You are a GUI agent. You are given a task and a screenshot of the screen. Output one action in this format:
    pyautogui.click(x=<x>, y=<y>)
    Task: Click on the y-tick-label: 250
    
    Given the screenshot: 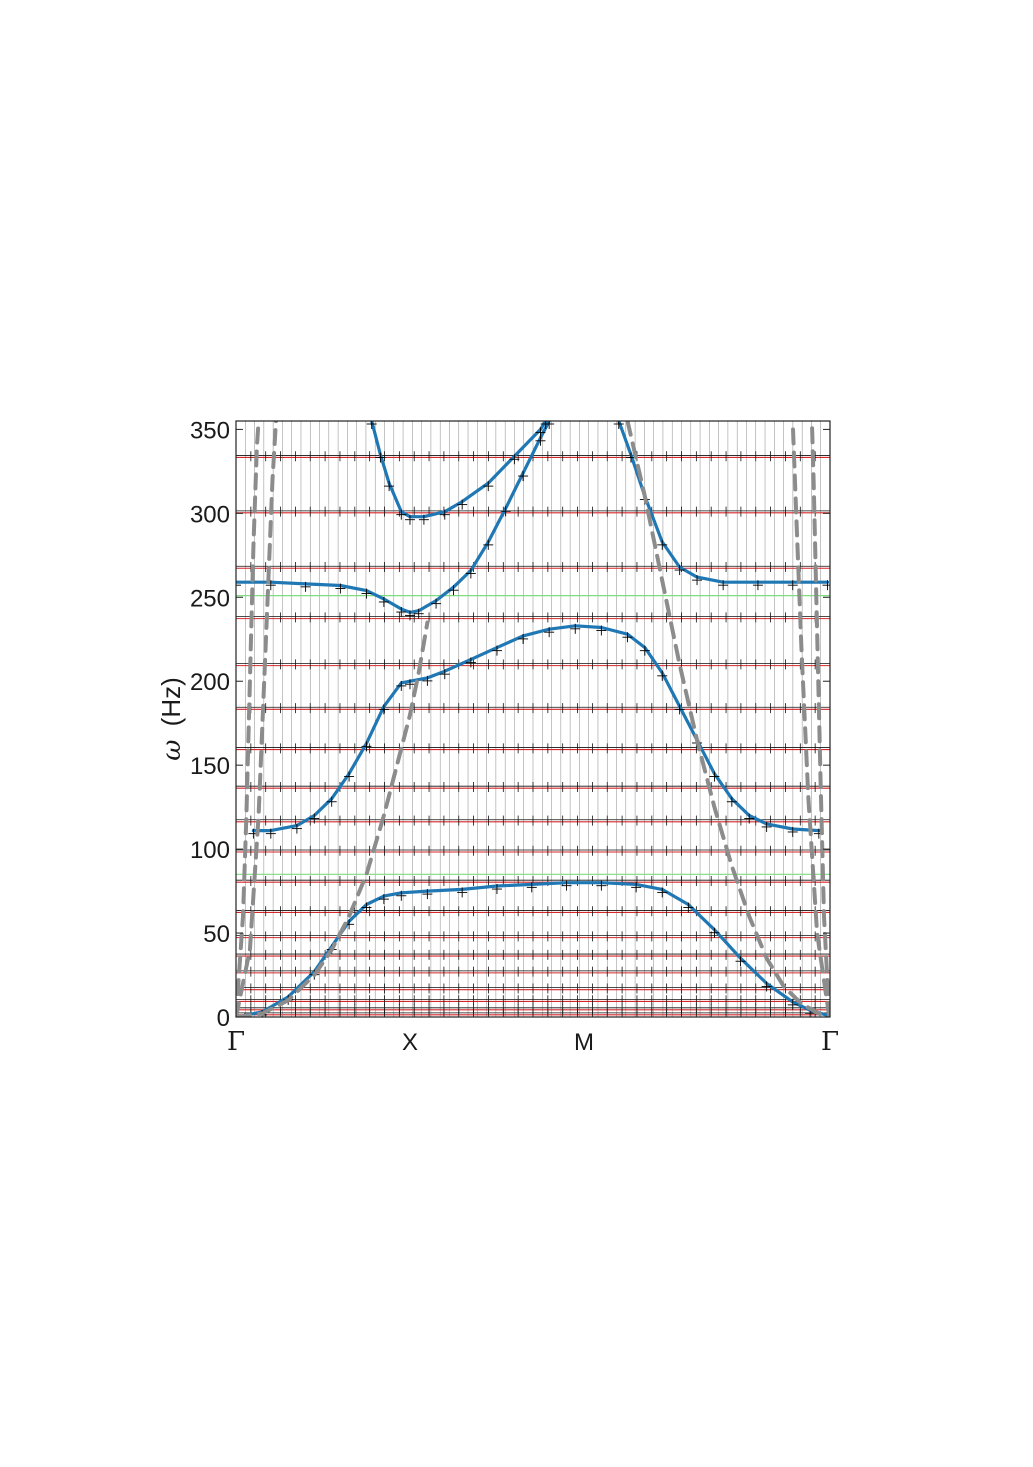 What is the action you would take?
    pyautogui.click(x=210, y=598)
    